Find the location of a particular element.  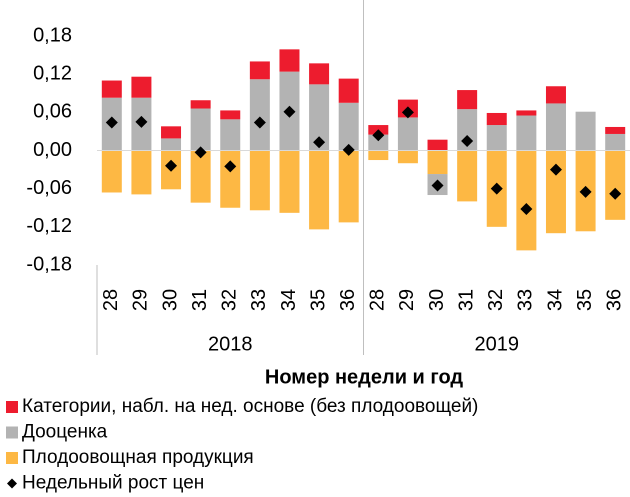

y-tick-label: -0,18 is located at coordinates (49, 264).